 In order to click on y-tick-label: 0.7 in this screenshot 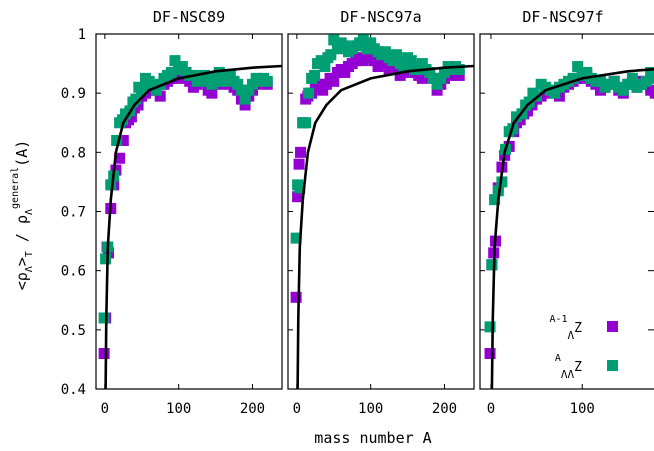, I will do `click(73, 213)`.